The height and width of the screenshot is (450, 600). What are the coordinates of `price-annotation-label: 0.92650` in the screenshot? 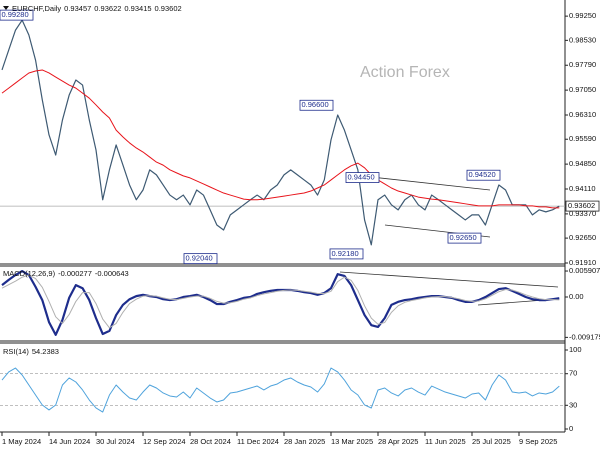 It's located at (463, 237).